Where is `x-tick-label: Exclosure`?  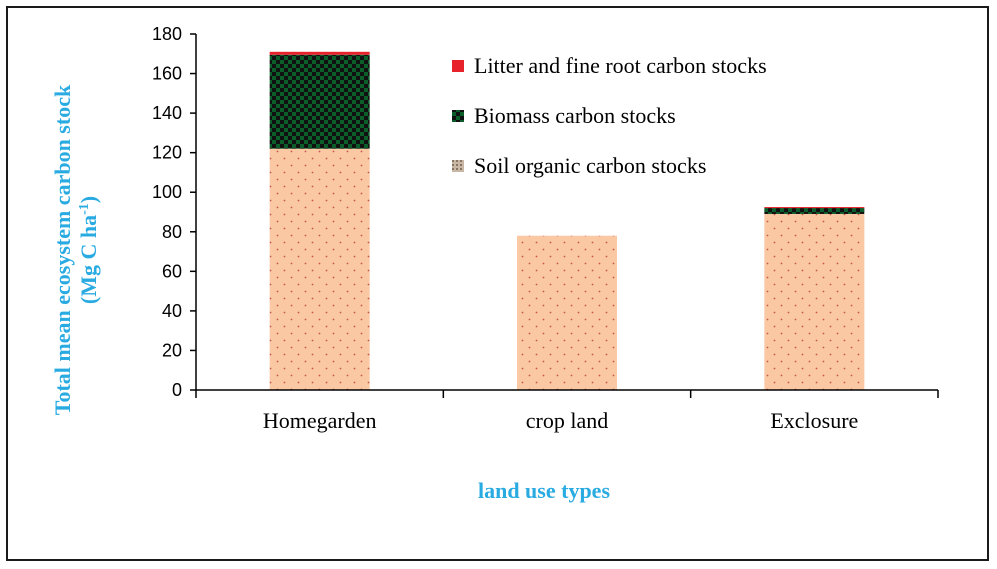 x-tick-label: Exclosure is located at coordinates (814, 420).